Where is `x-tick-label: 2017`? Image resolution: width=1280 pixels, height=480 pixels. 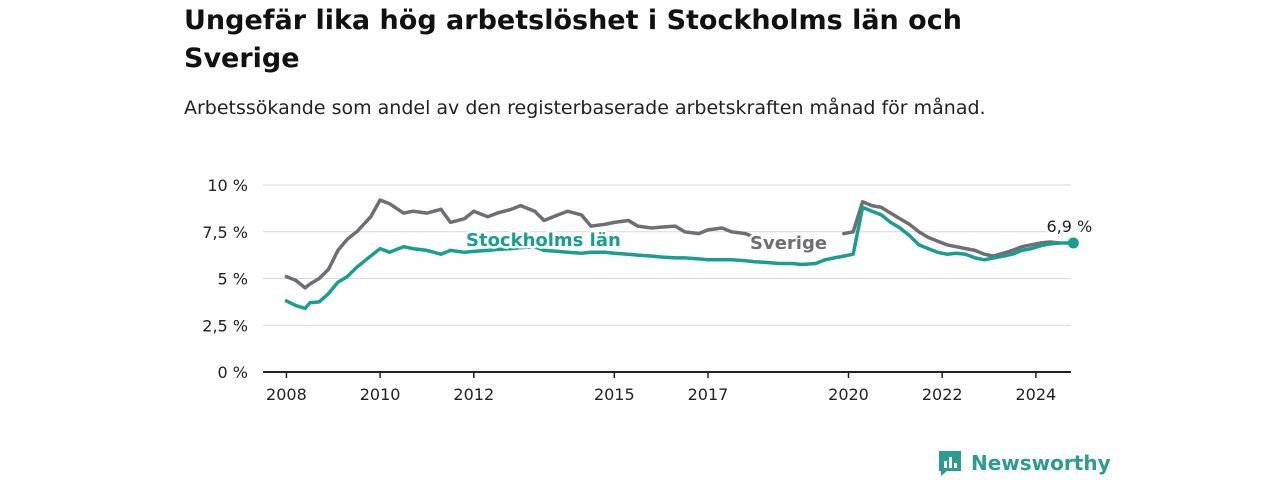
x-tick-label: 2017 is located at coordinates (708, 394).